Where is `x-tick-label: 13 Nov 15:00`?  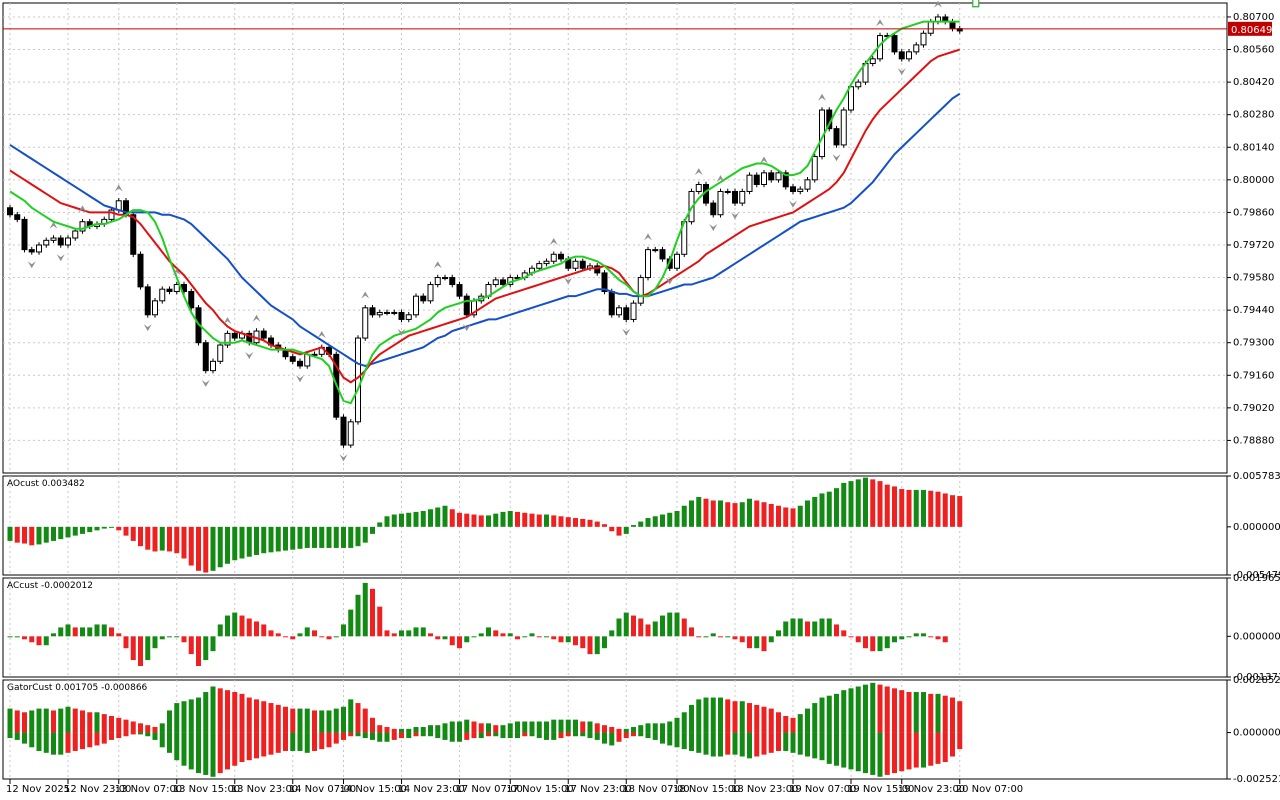 x-tick-label: 13 Nov 15:00 is located at coordinates (206, 789).